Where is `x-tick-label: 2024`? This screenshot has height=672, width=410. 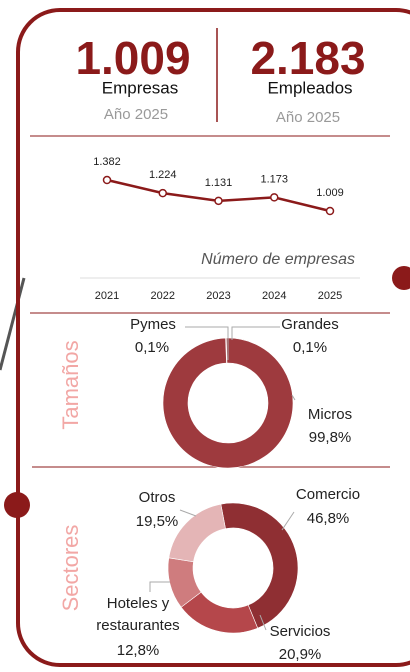 x-tick-label: 2024 is located at coordinates (274, 296).